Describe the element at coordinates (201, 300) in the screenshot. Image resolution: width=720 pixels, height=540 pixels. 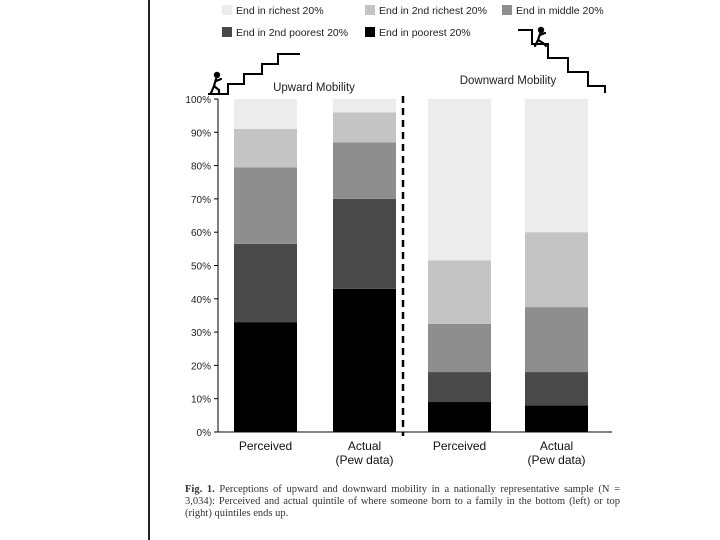
I see `y-tick-label: 40%` at that location.